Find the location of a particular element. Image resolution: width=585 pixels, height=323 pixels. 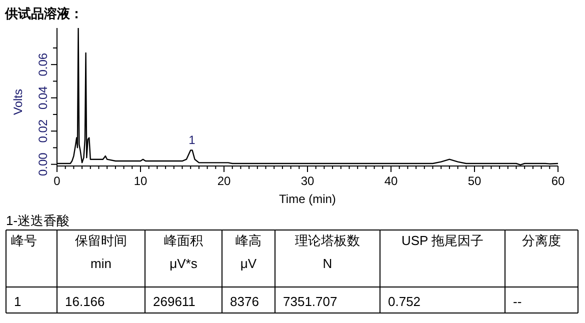

text: 8376 is located at coordinates (244, 301).